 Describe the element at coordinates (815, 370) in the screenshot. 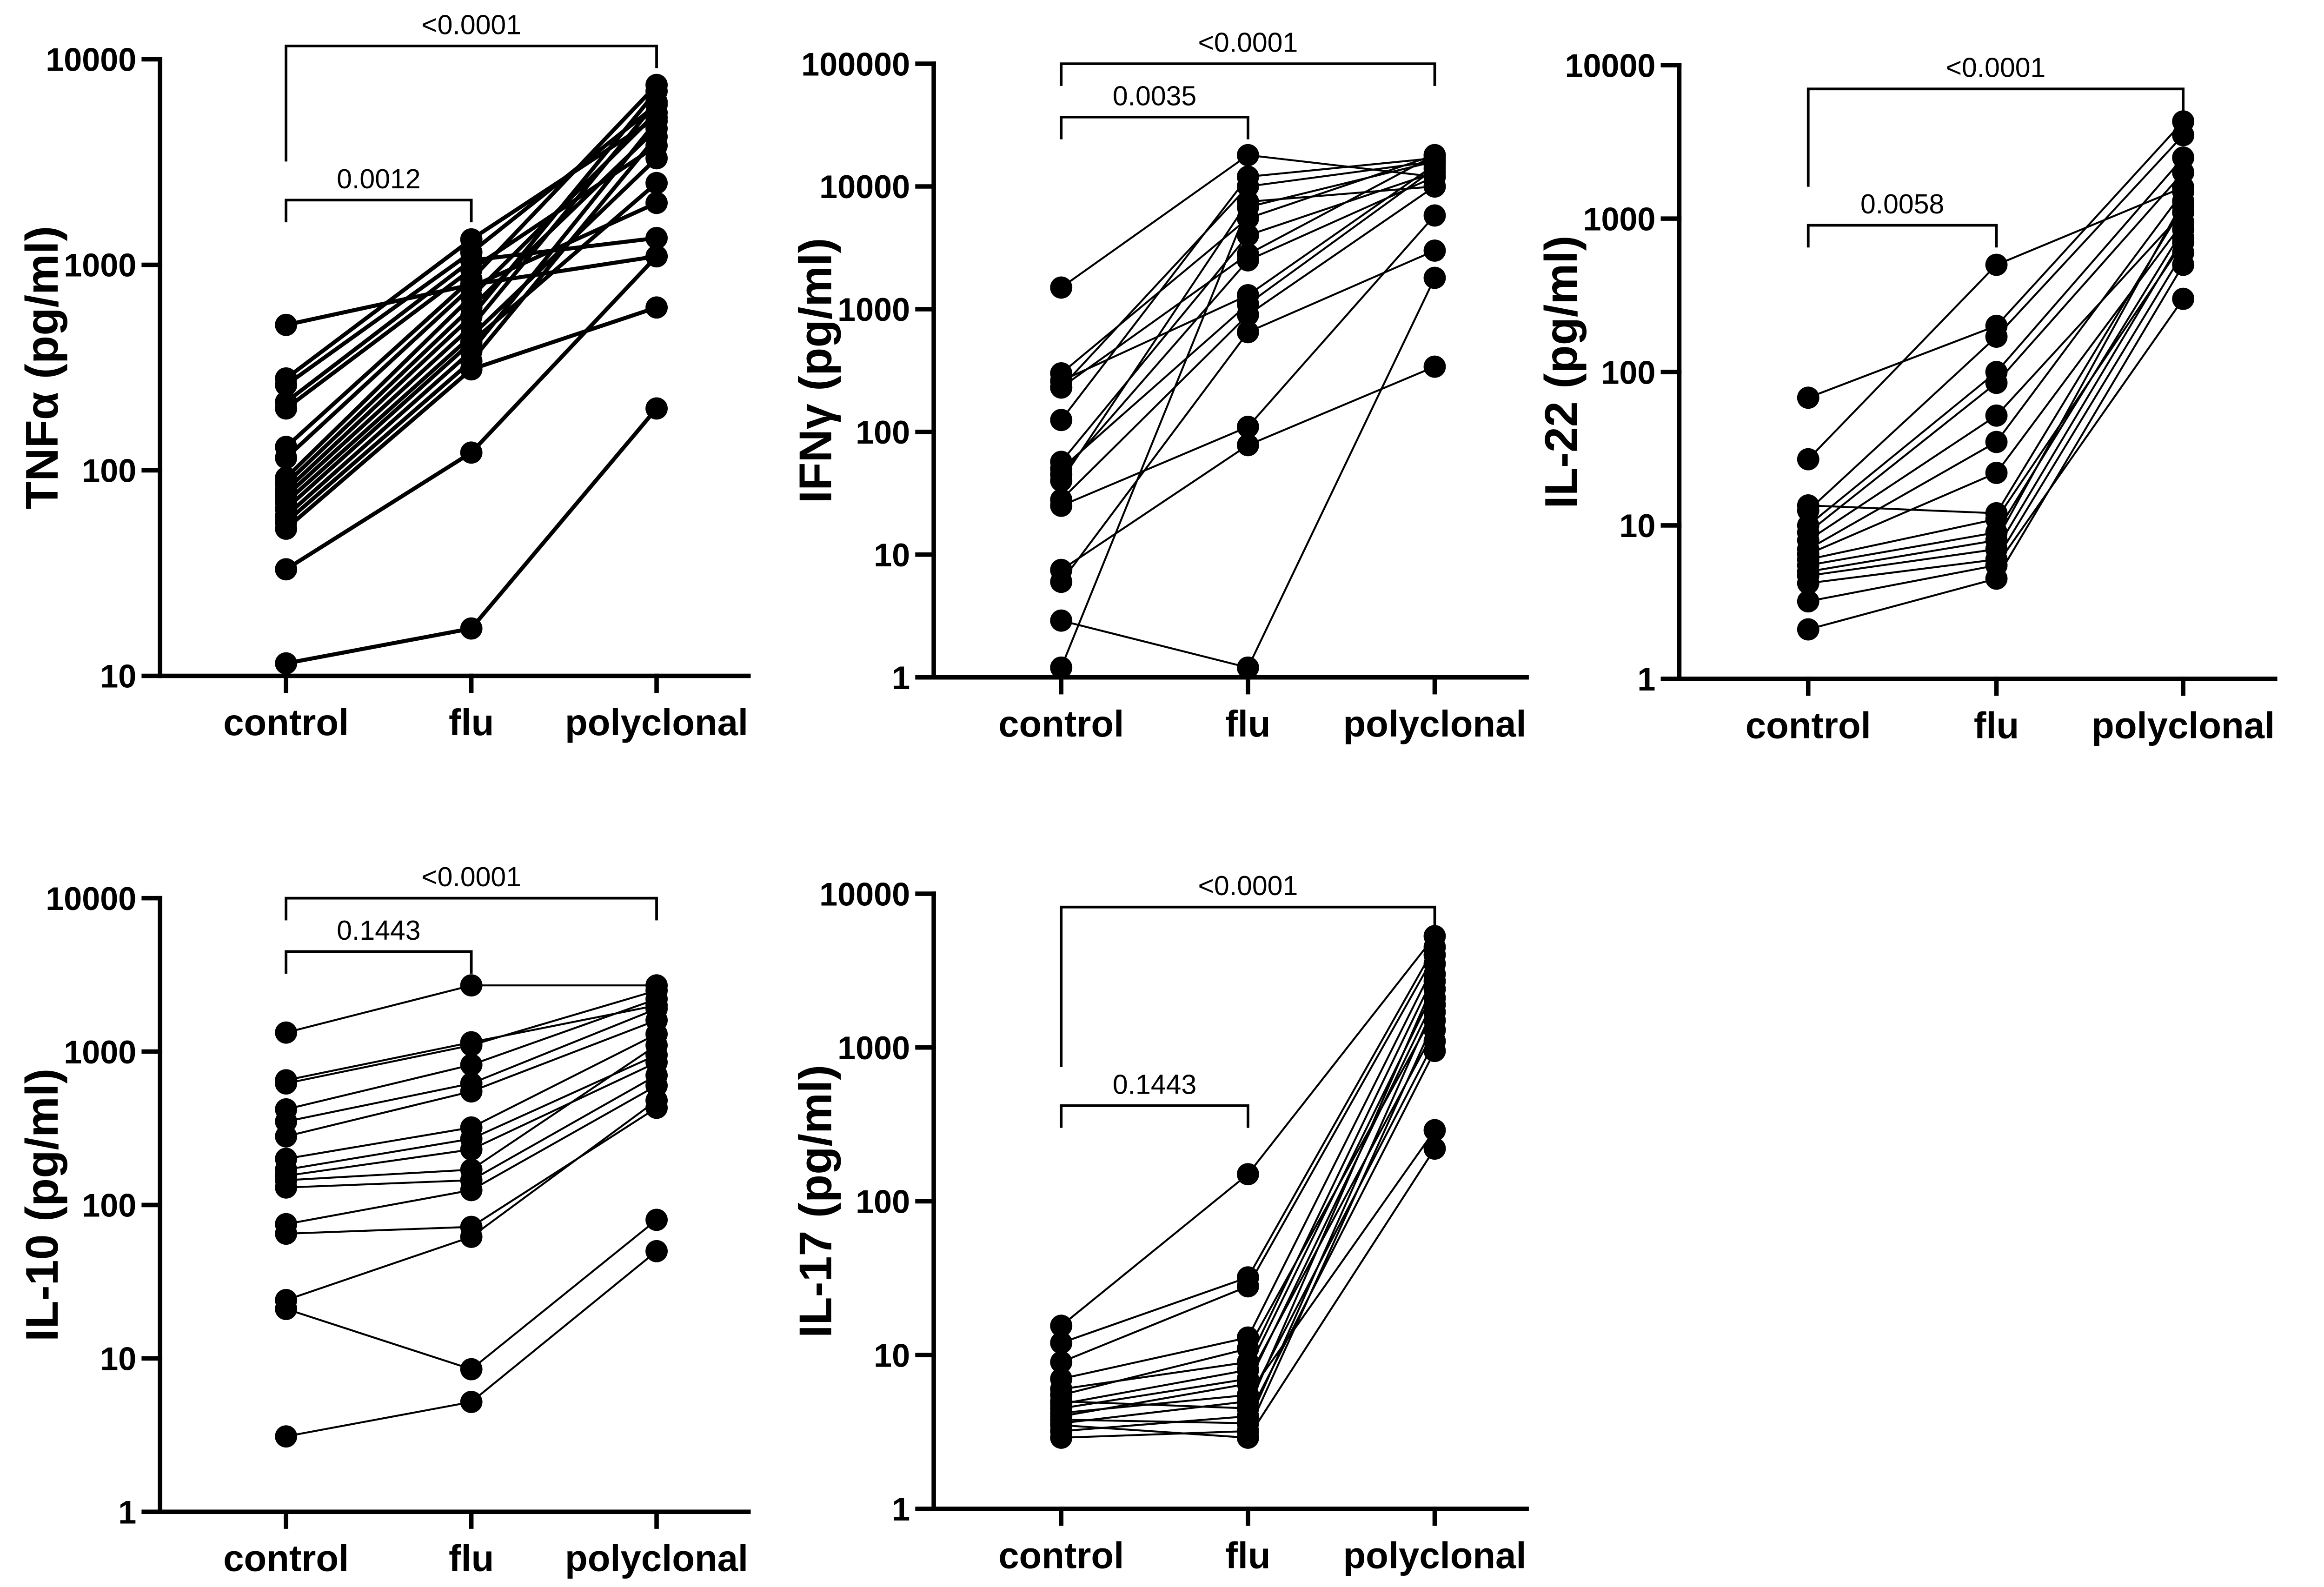

I see `y-axis-title: IFNγ (pg/ml)` at that location.